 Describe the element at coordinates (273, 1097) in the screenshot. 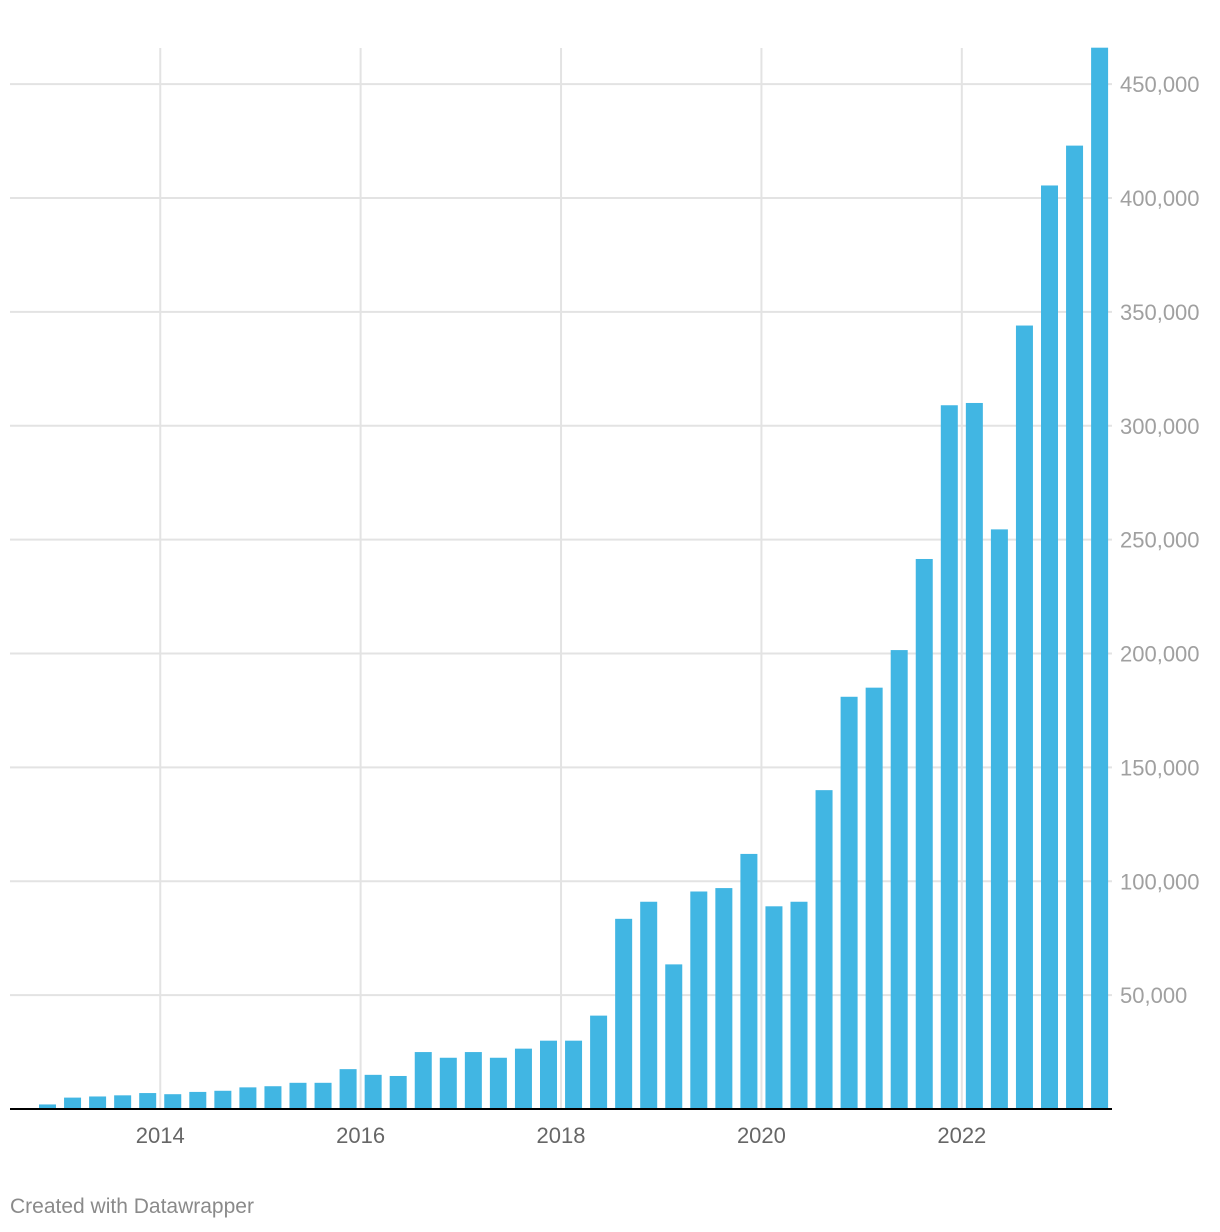

I see `bar-2015-Q1` at that location.